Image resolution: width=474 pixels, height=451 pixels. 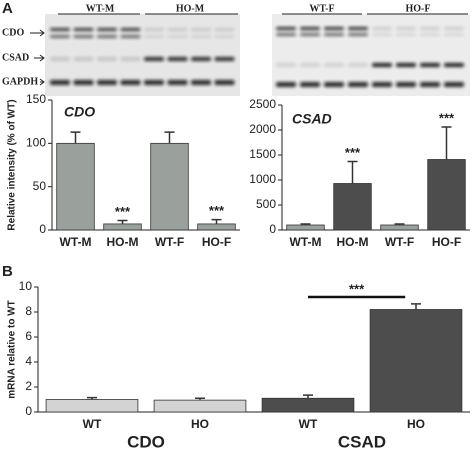 What do you see at coordinates (321, 8) in the screenshot?
I see `group-label: WT-F` at bounding box center [321, 8].